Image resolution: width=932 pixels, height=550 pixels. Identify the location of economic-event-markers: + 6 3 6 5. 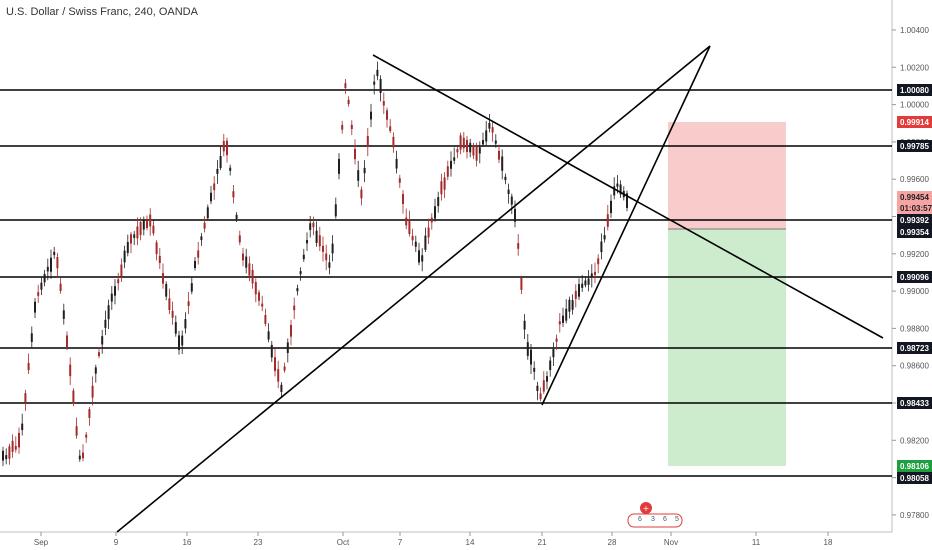
(655, 515).